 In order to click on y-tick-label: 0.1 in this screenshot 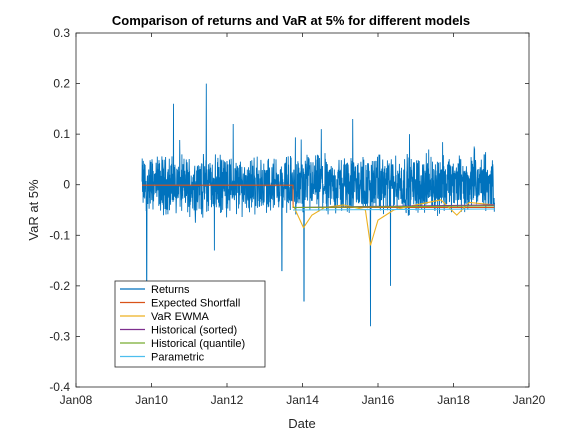, I will do `click(61, 134)`.